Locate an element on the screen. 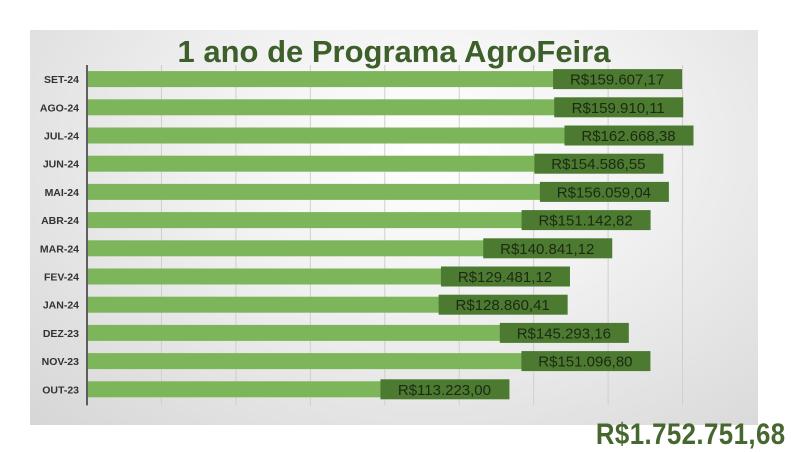  category-label: SET-24 is located at coordinates (61, 80).